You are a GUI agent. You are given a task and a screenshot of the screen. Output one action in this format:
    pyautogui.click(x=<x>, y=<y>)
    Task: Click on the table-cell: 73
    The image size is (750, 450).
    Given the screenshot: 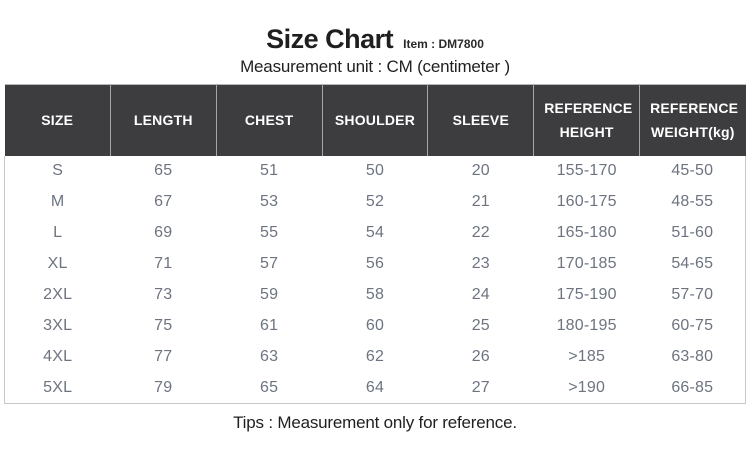 What is the action you would take?
    pyautogui.click(x=163, y=294)
    